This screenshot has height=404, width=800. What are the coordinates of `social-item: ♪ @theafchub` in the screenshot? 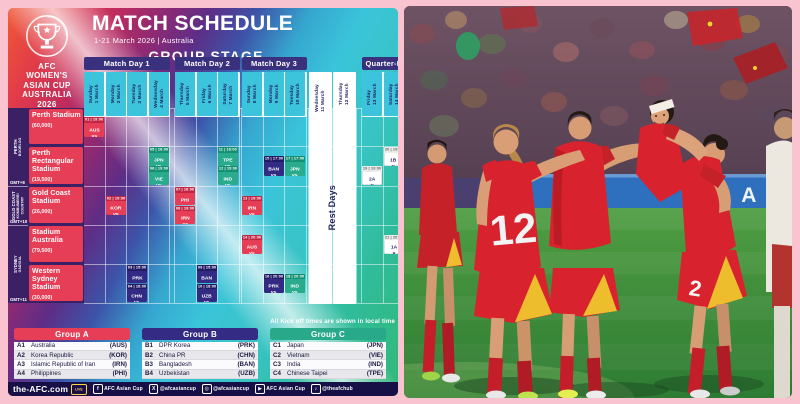 It's located at (332, 389).